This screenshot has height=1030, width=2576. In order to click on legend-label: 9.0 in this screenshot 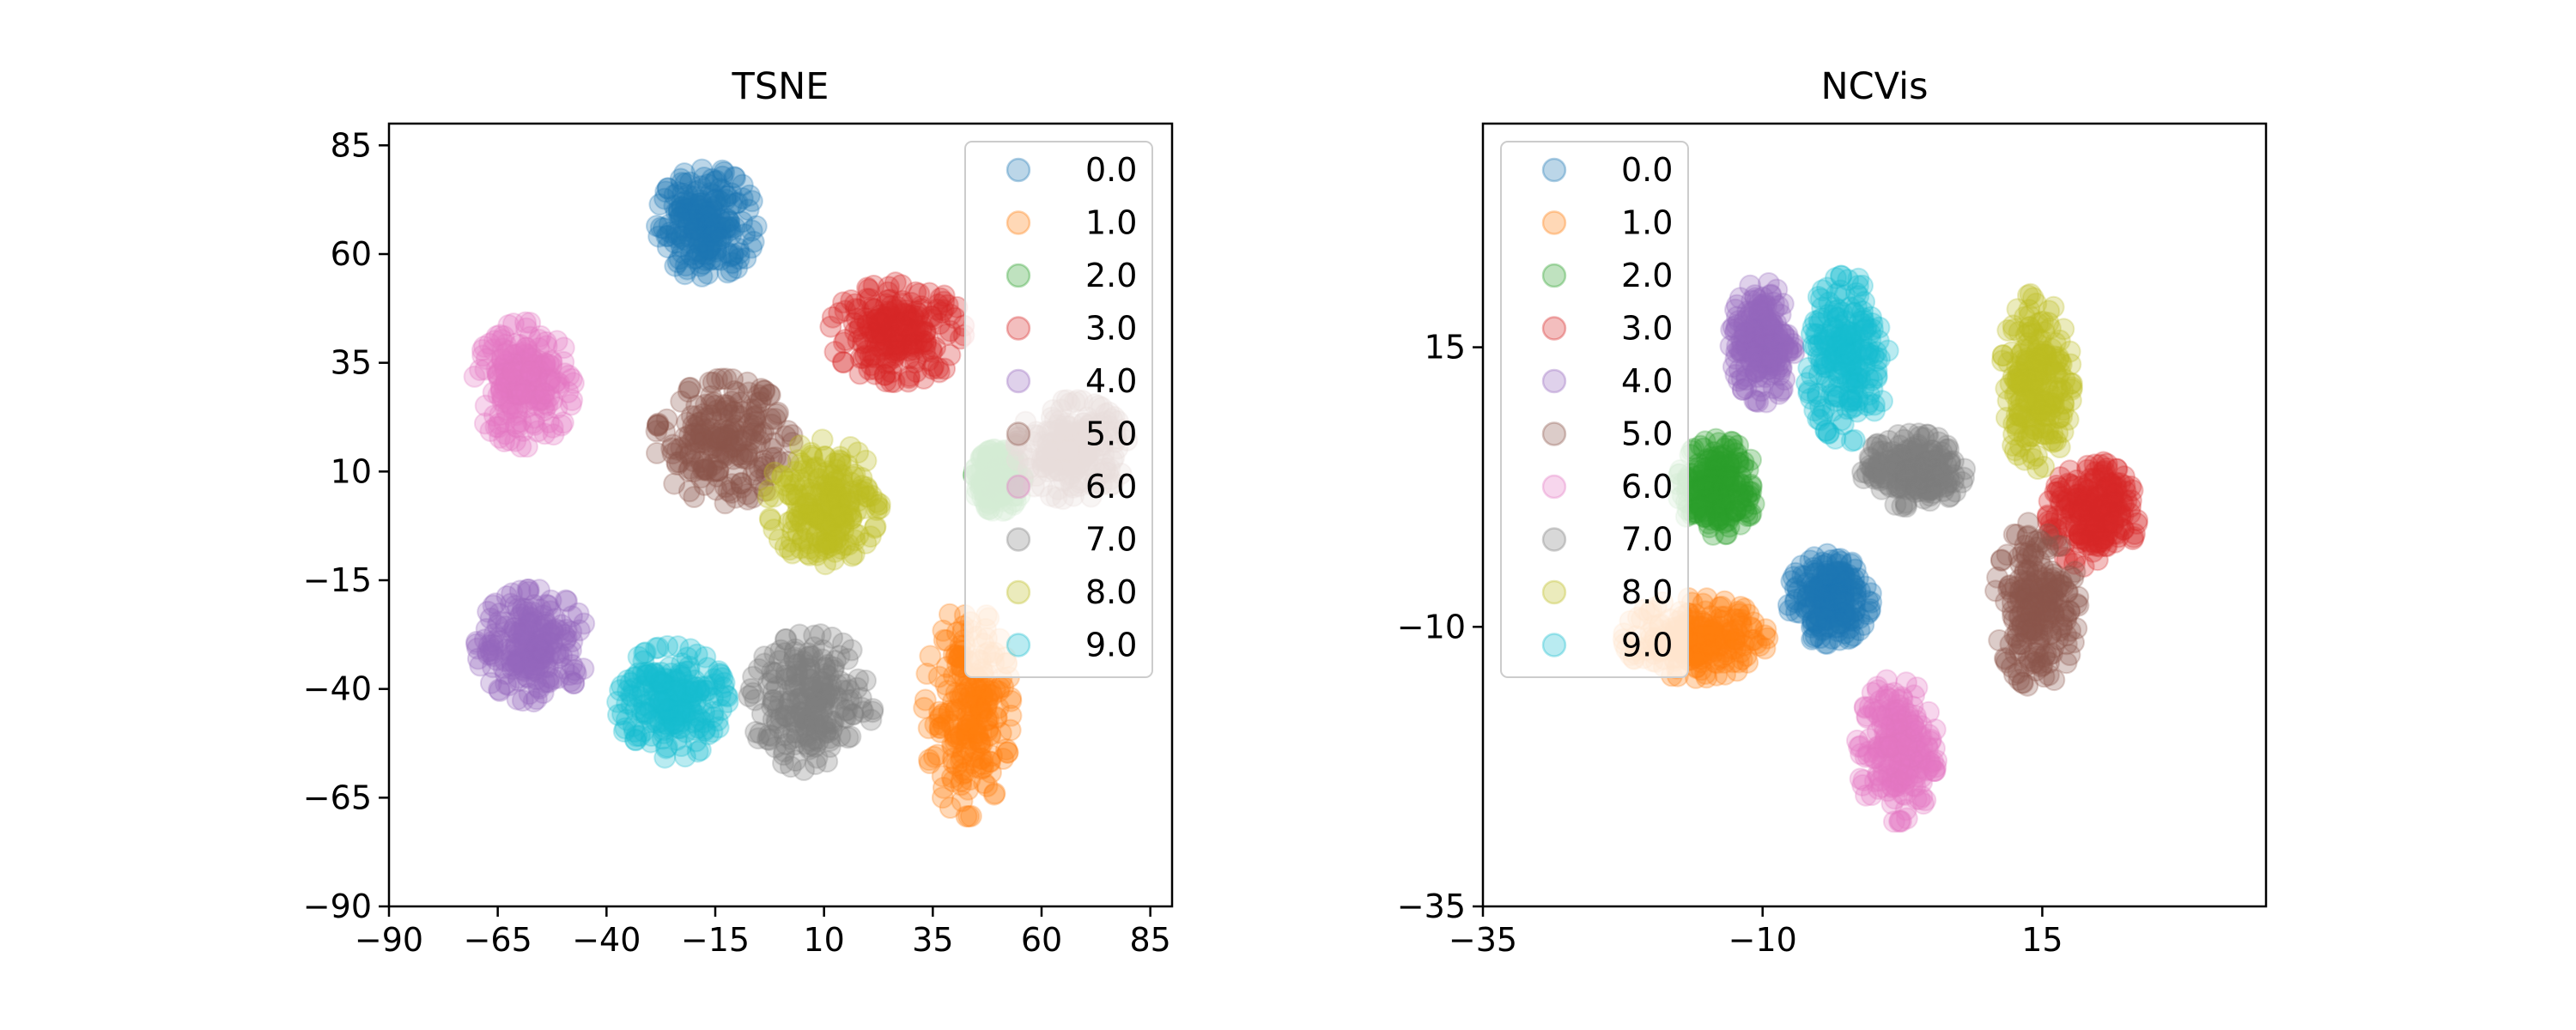, I will do `click(1111, 645)`.